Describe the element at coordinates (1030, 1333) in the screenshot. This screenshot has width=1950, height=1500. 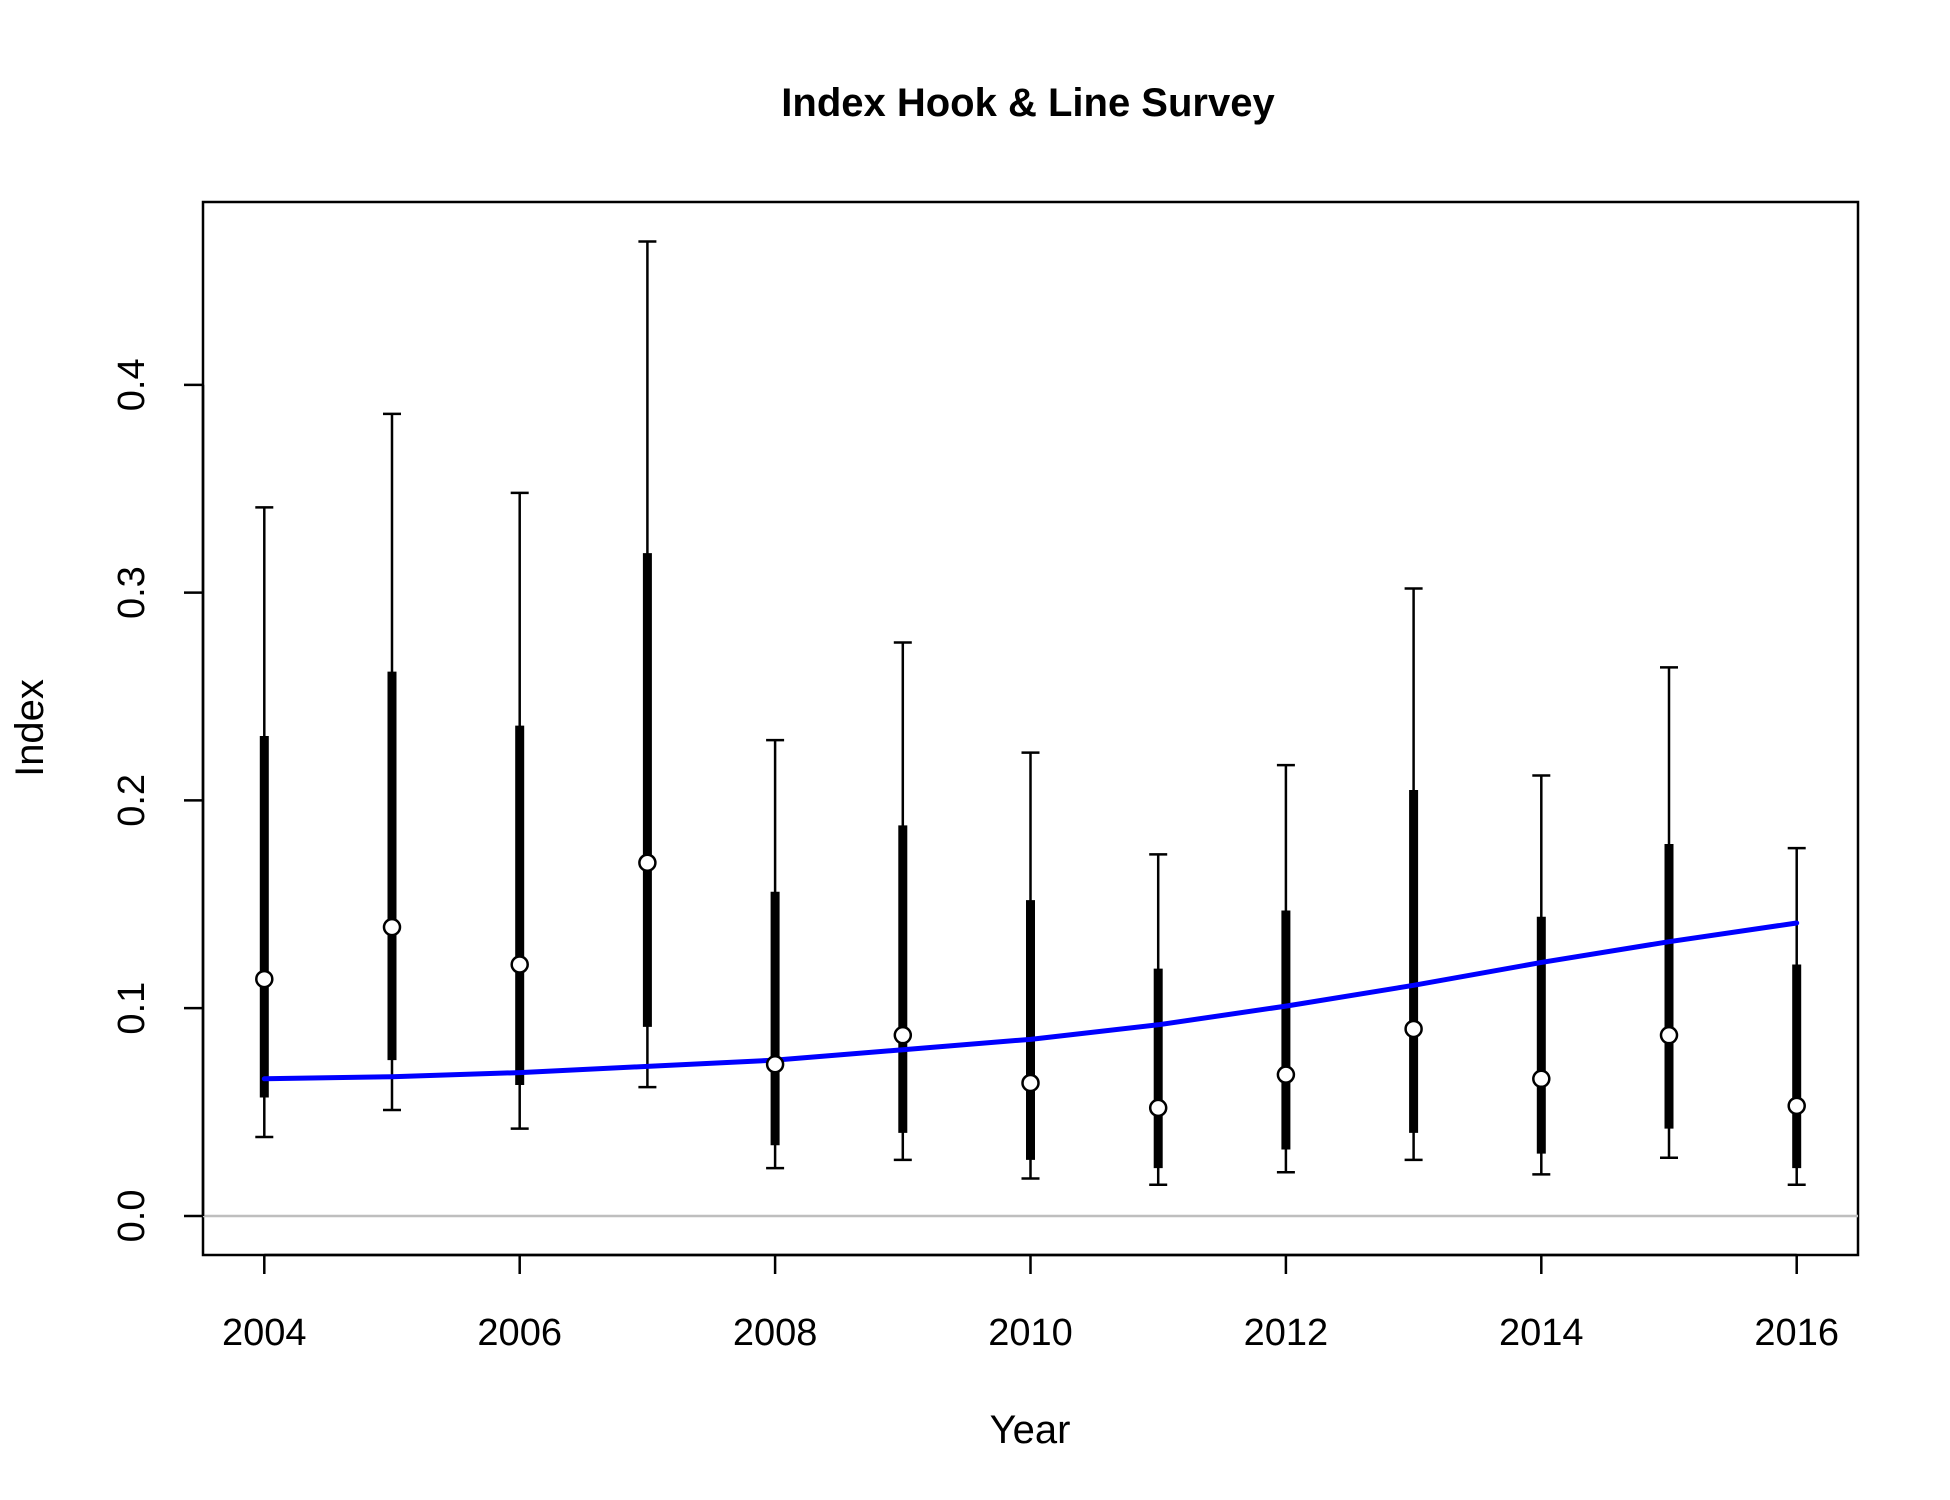
I see `x-tick-label-2010: 2010` at that location.